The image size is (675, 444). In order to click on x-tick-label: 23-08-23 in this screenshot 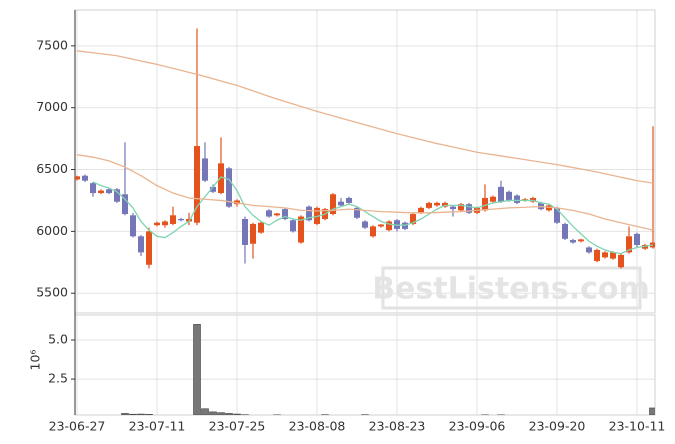, I will do `click(397, 426)`.